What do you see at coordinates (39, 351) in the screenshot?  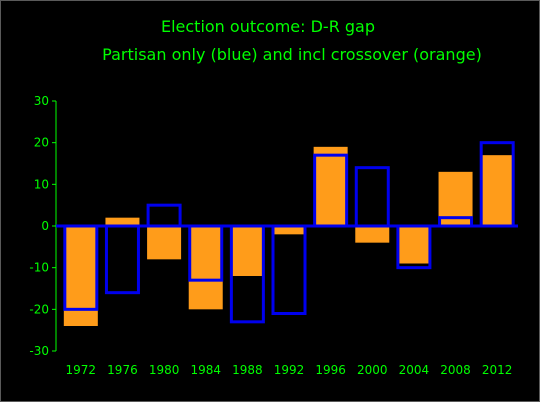 I see `y-tick-label: -30` at bounding box center [39, 351].